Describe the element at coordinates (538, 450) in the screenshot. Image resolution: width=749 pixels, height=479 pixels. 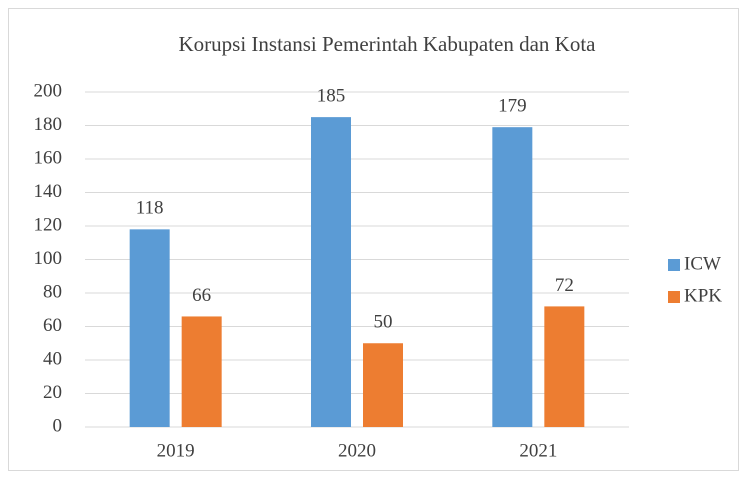
I see `x-tick-label: 2021` at that location.